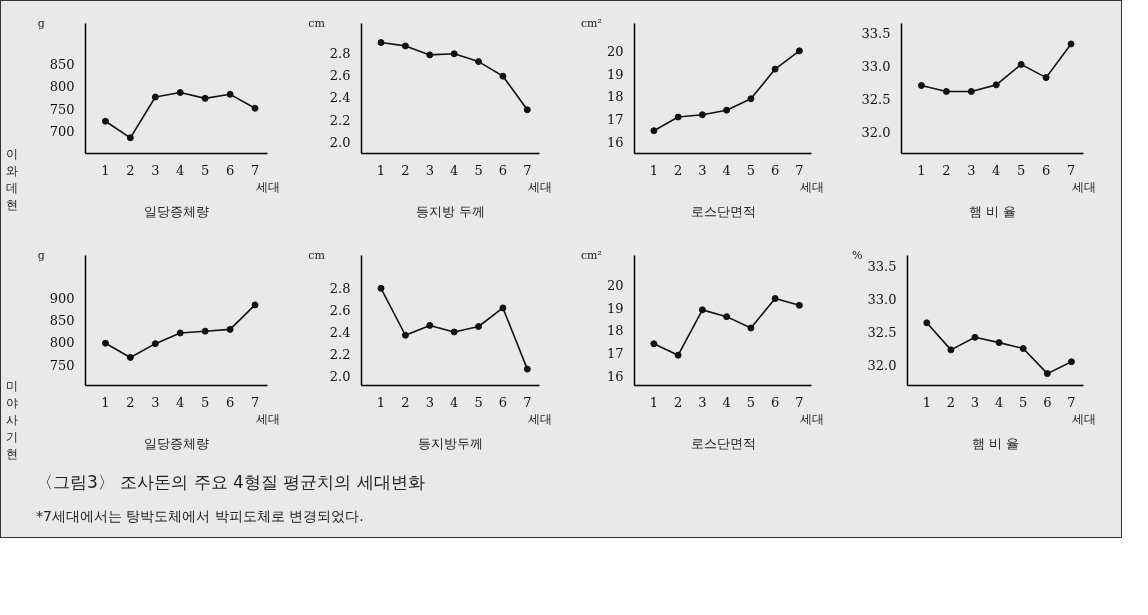  Describe the element at coordinates (876, 34) in the screenshot. I see `y-tick-label: 33.5` at that location.